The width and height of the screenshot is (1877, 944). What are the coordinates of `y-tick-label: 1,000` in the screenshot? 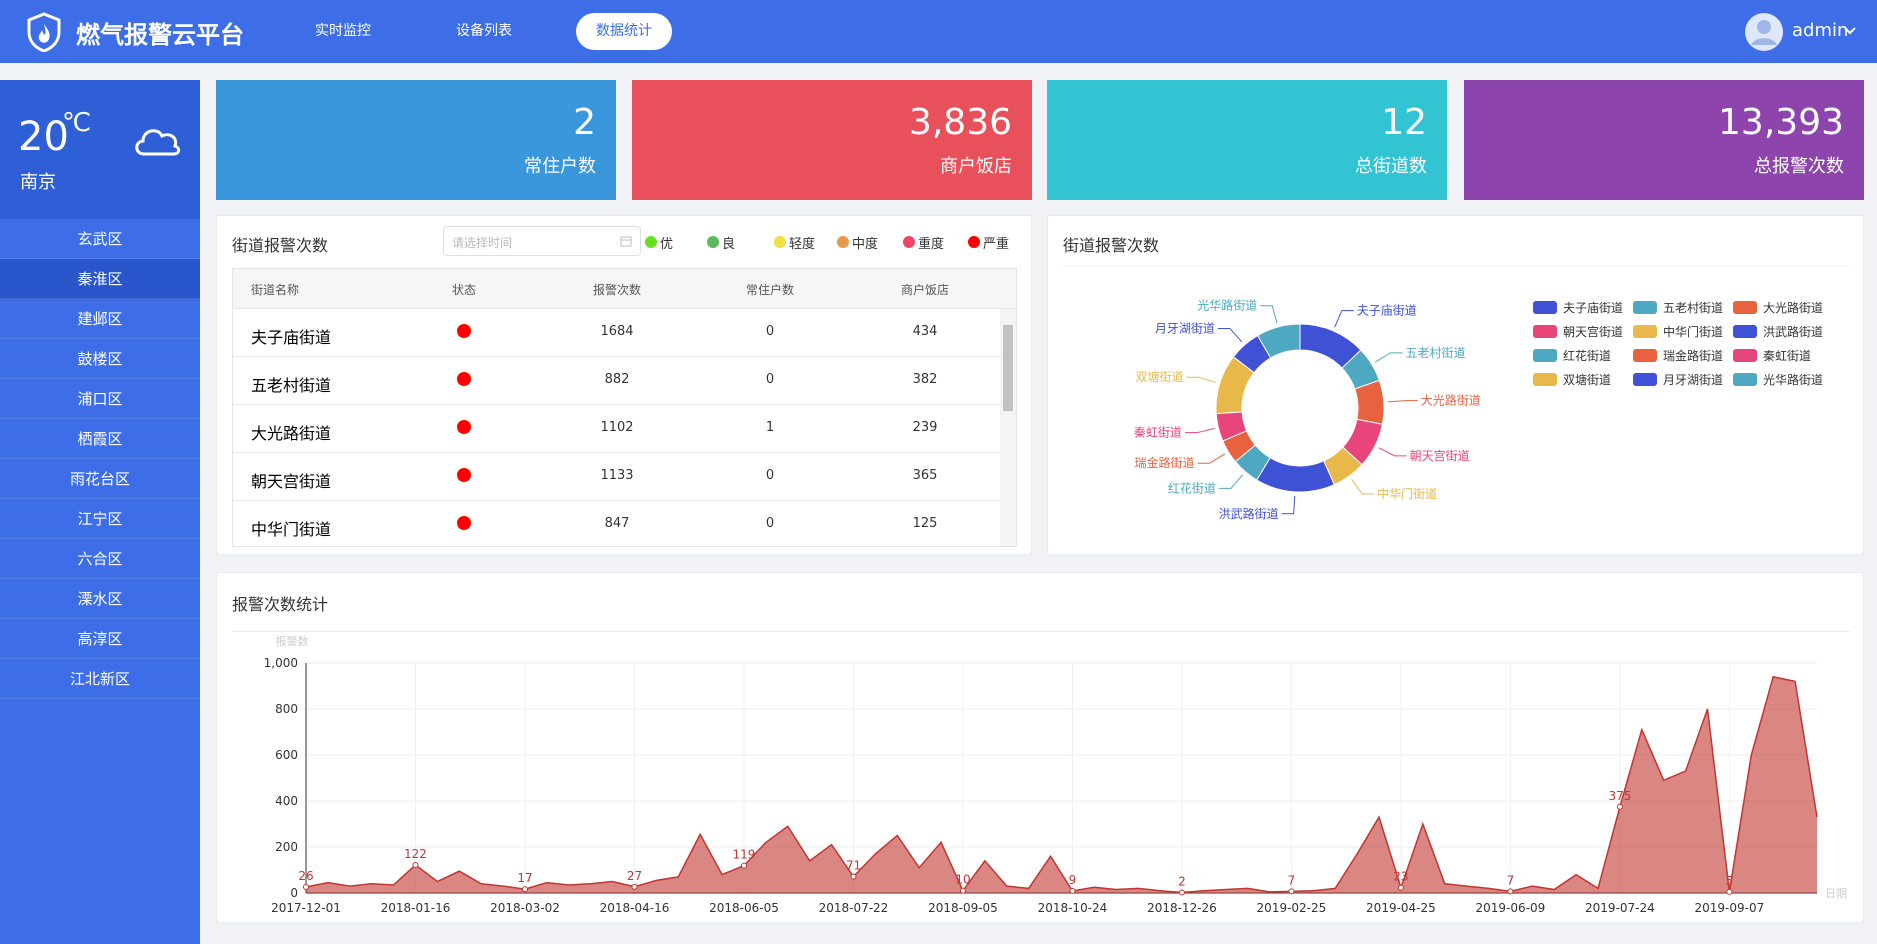 It's located at (281, 663).